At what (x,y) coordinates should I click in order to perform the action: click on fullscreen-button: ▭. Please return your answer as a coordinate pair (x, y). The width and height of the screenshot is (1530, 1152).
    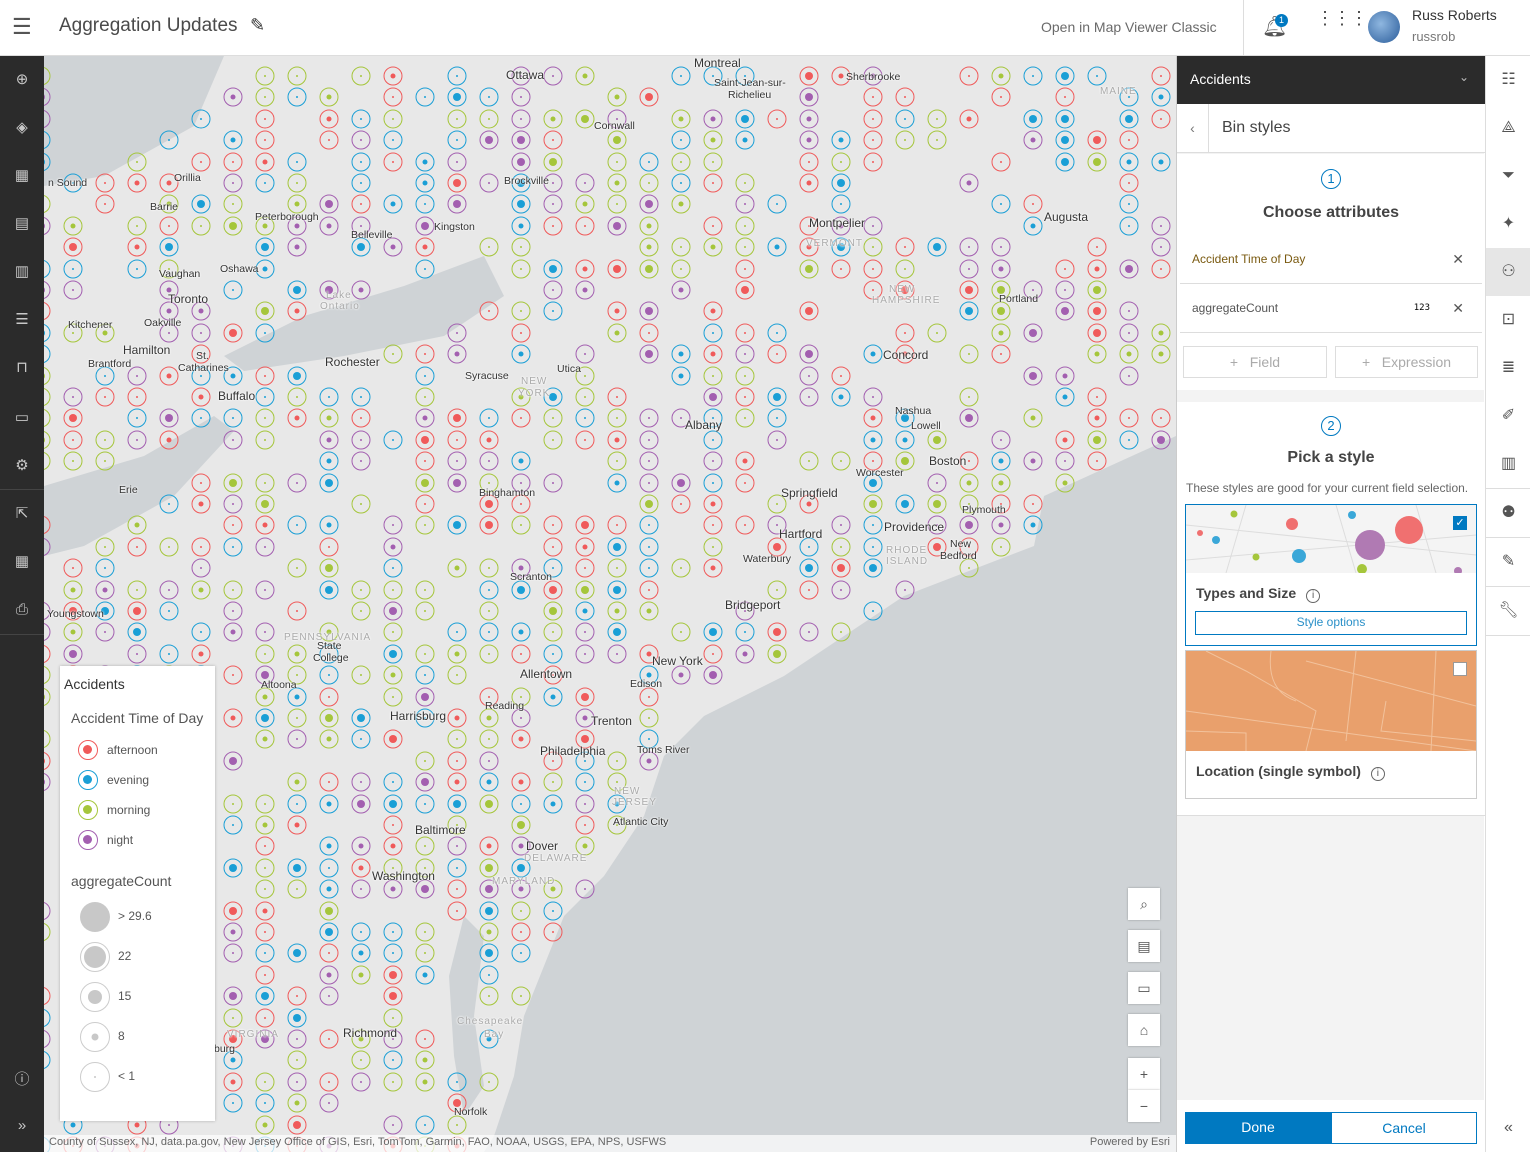
    Looking at the image, I should click on (1144, 988).